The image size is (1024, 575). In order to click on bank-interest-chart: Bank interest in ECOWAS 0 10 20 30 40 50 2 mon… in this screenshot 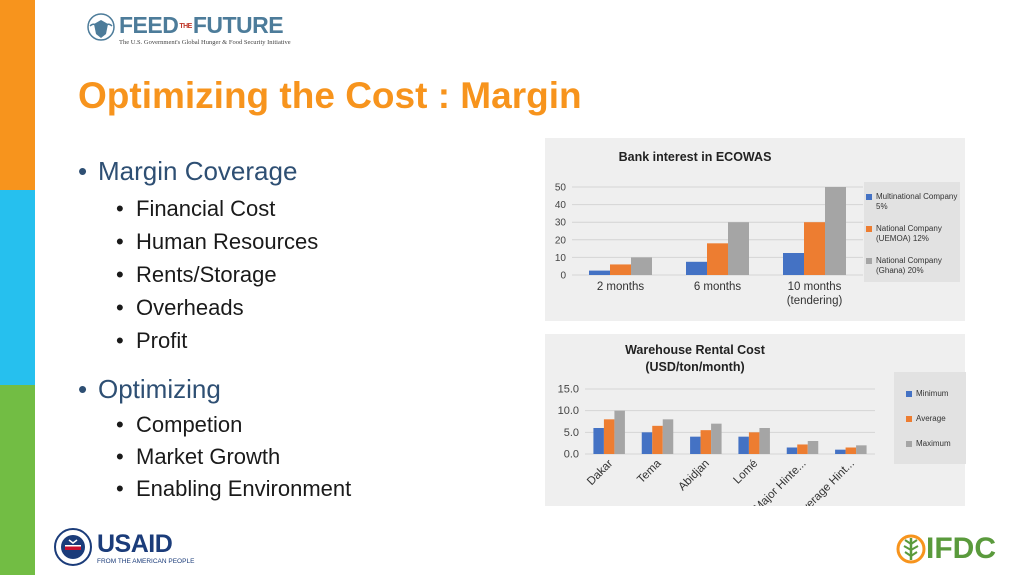, I will do `click(755, 229)`.